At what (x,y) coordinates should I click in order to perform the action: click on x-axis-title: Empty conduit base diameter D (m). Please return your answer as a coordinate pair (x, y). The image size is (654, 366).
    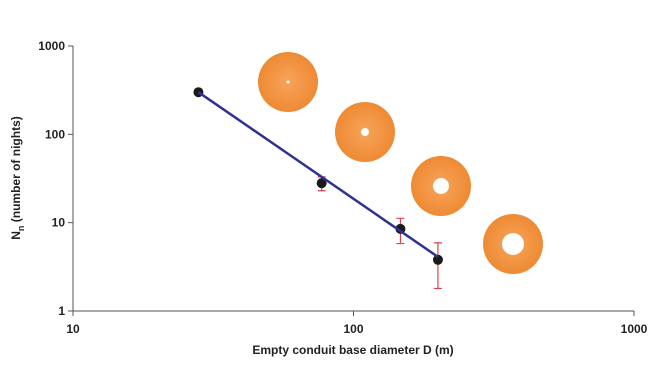
    Looking at the image, I should click on (352, 350).